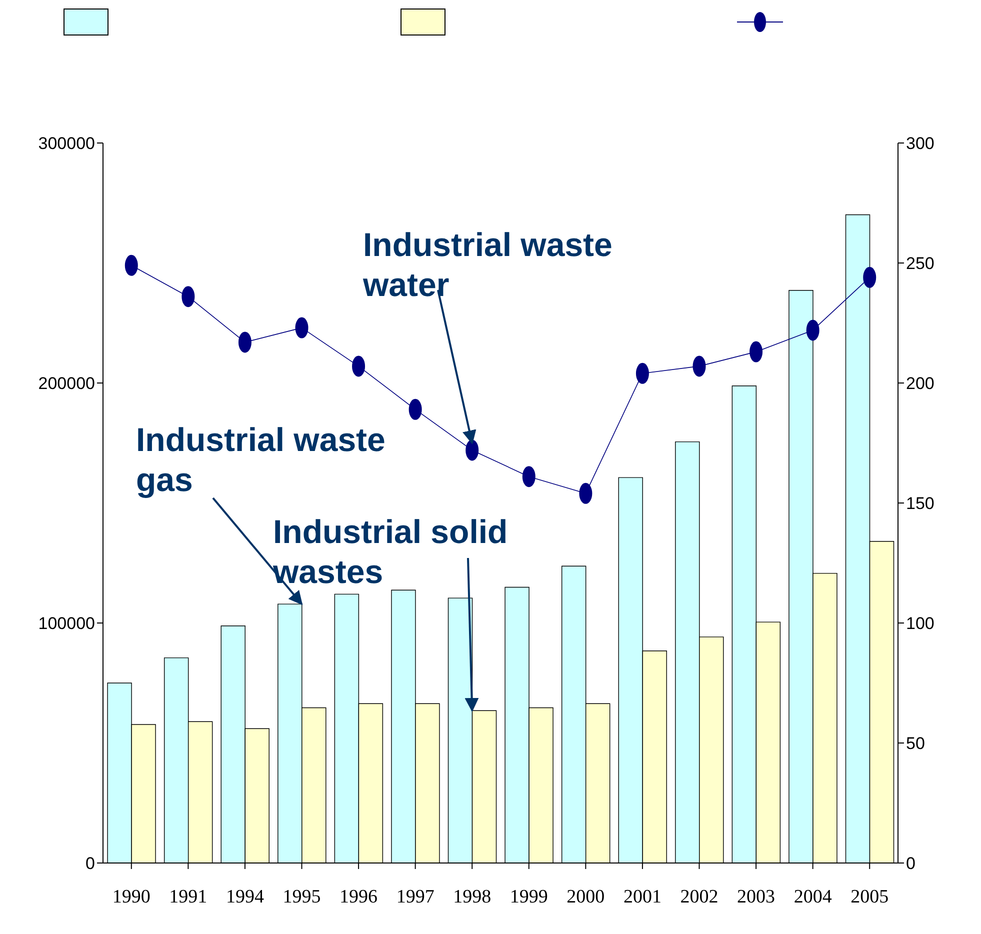  What do you see at coordinates (920, 264) in the screenshot?
I see `y2-tick-label: 250` at bounding box center [920, 264].